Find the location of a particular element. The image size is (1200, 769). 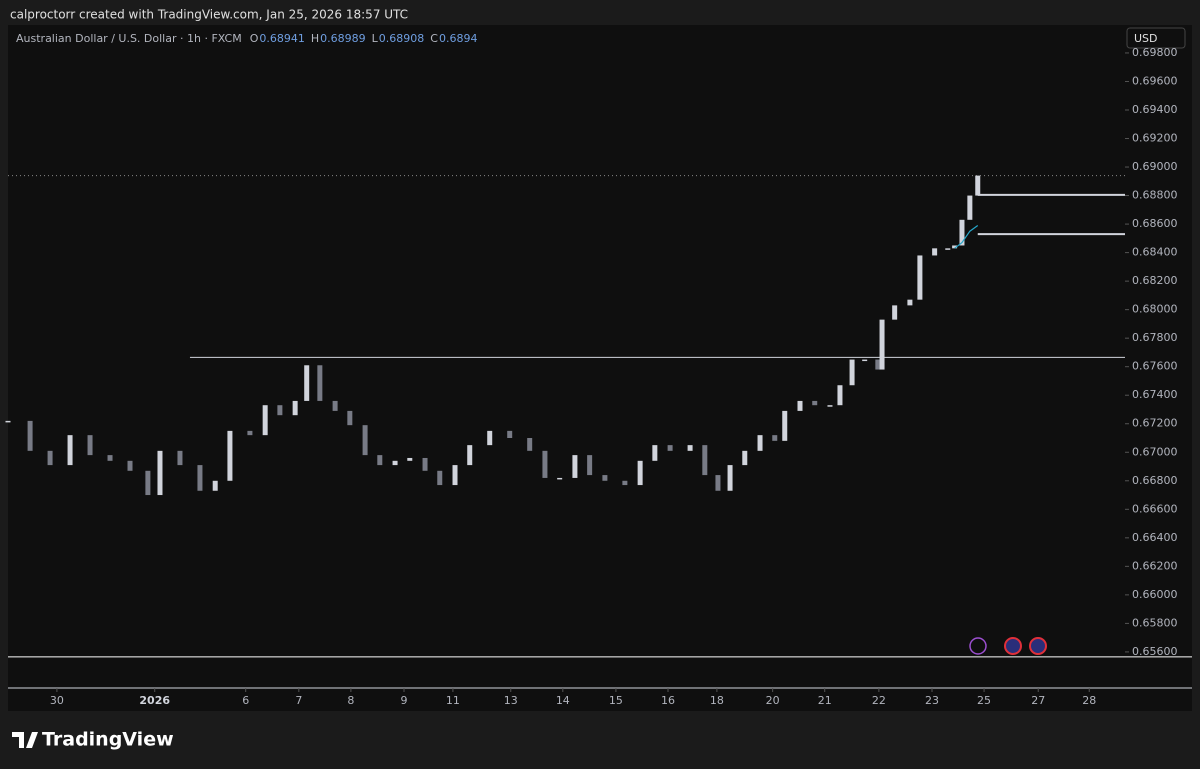

y-tick-label: 0.68400 is located at coordinates (1155, 252).